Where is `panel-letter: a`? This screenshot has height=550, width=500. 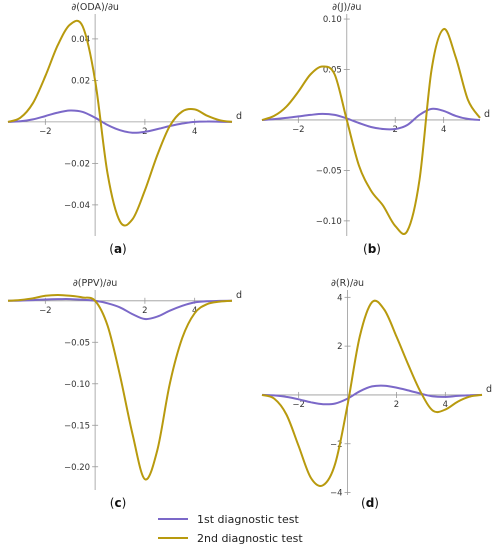 panel-letter: a is located at coordinates (118, 249).